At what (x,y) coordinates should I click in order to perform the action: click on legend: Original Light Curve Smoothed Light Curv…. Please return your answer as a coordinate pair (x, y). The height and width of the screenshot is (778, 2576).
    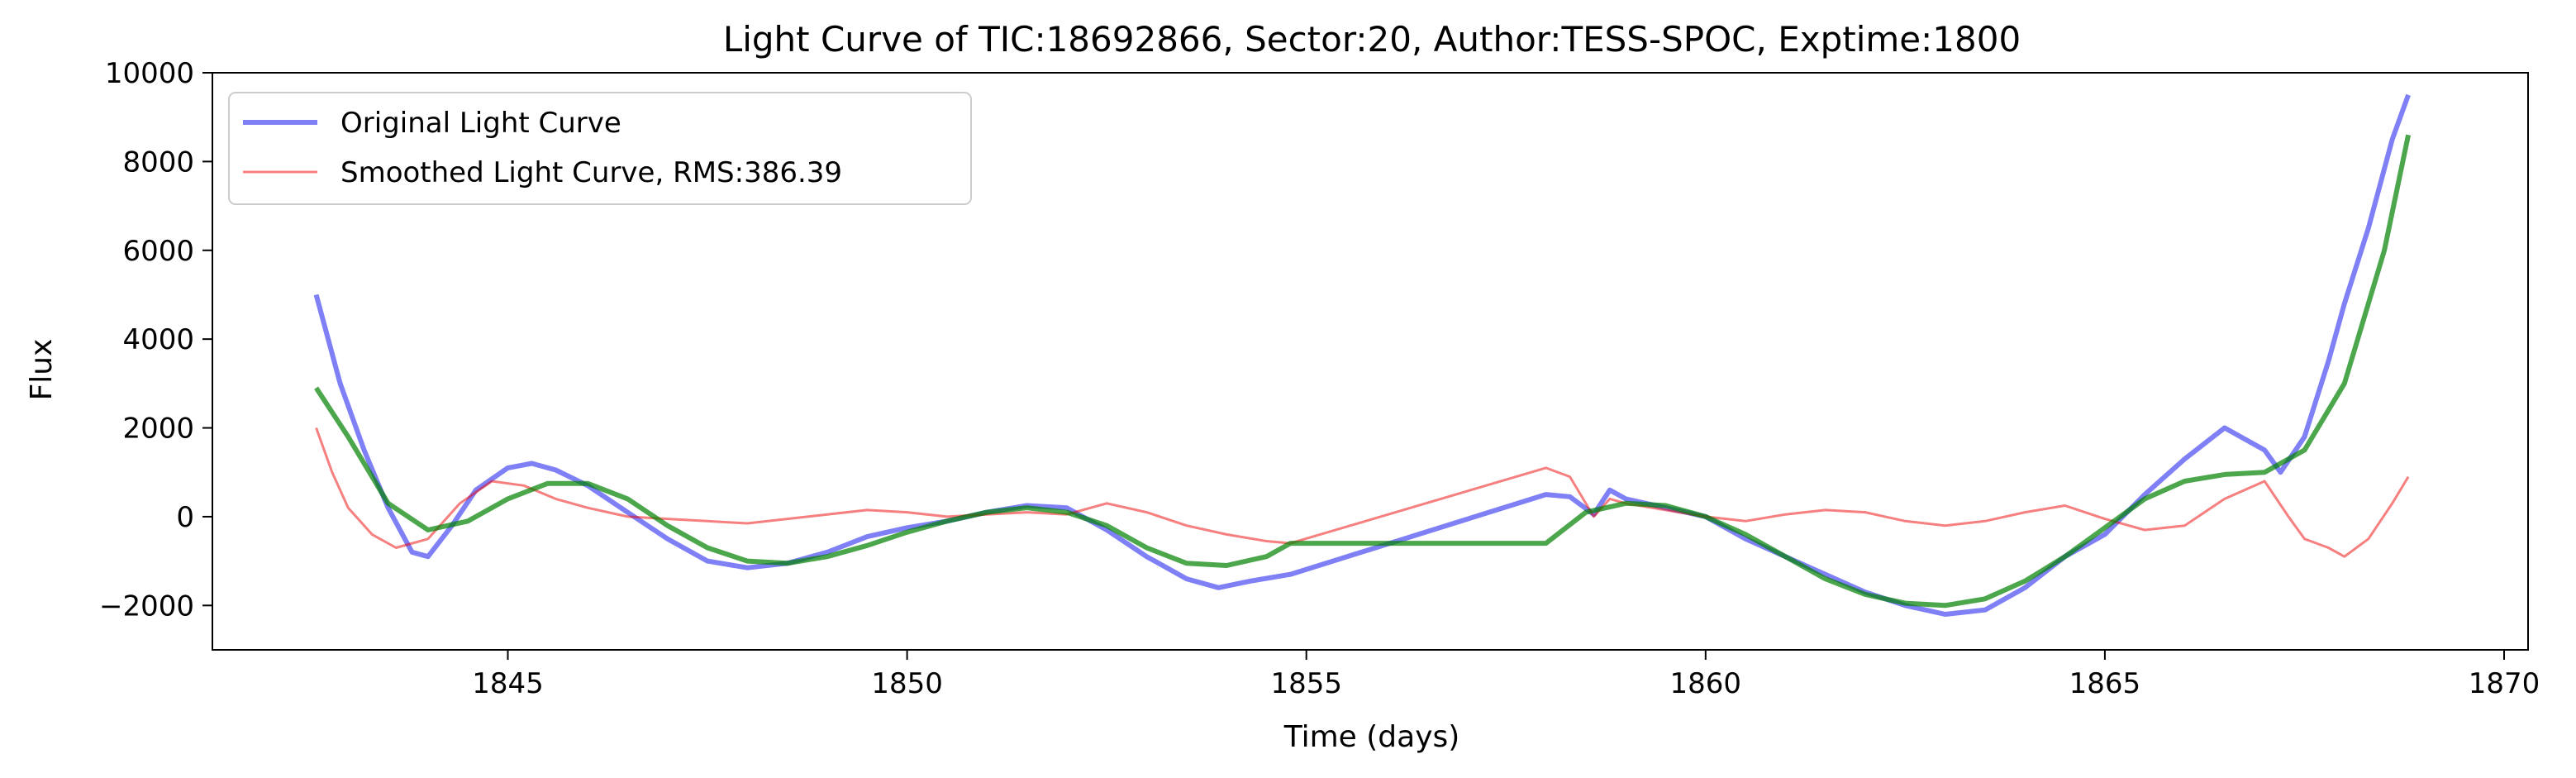
    Looking at the image, I should click on (600, 148).